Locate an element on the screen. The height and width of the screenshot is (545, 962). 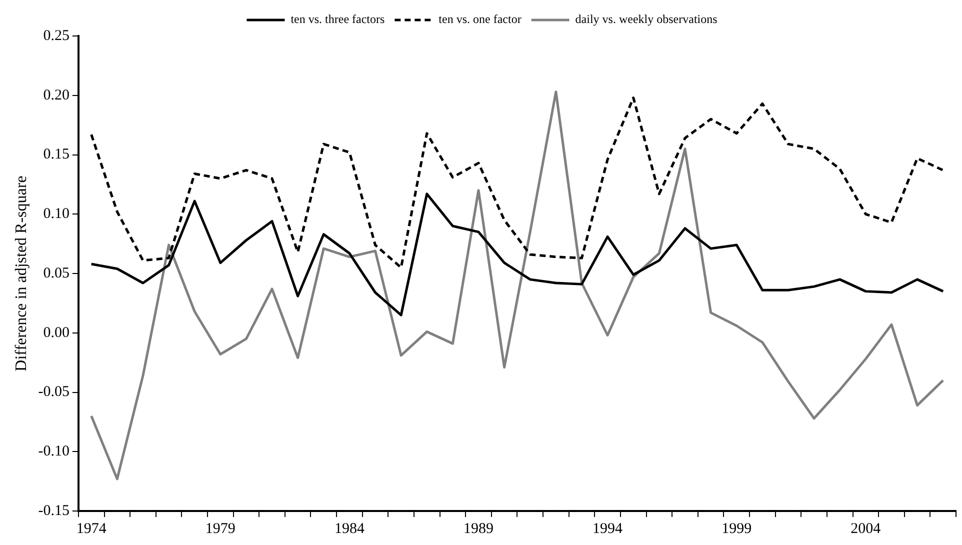
x-tick-label: 1994 is located at coordinates (608, 528).